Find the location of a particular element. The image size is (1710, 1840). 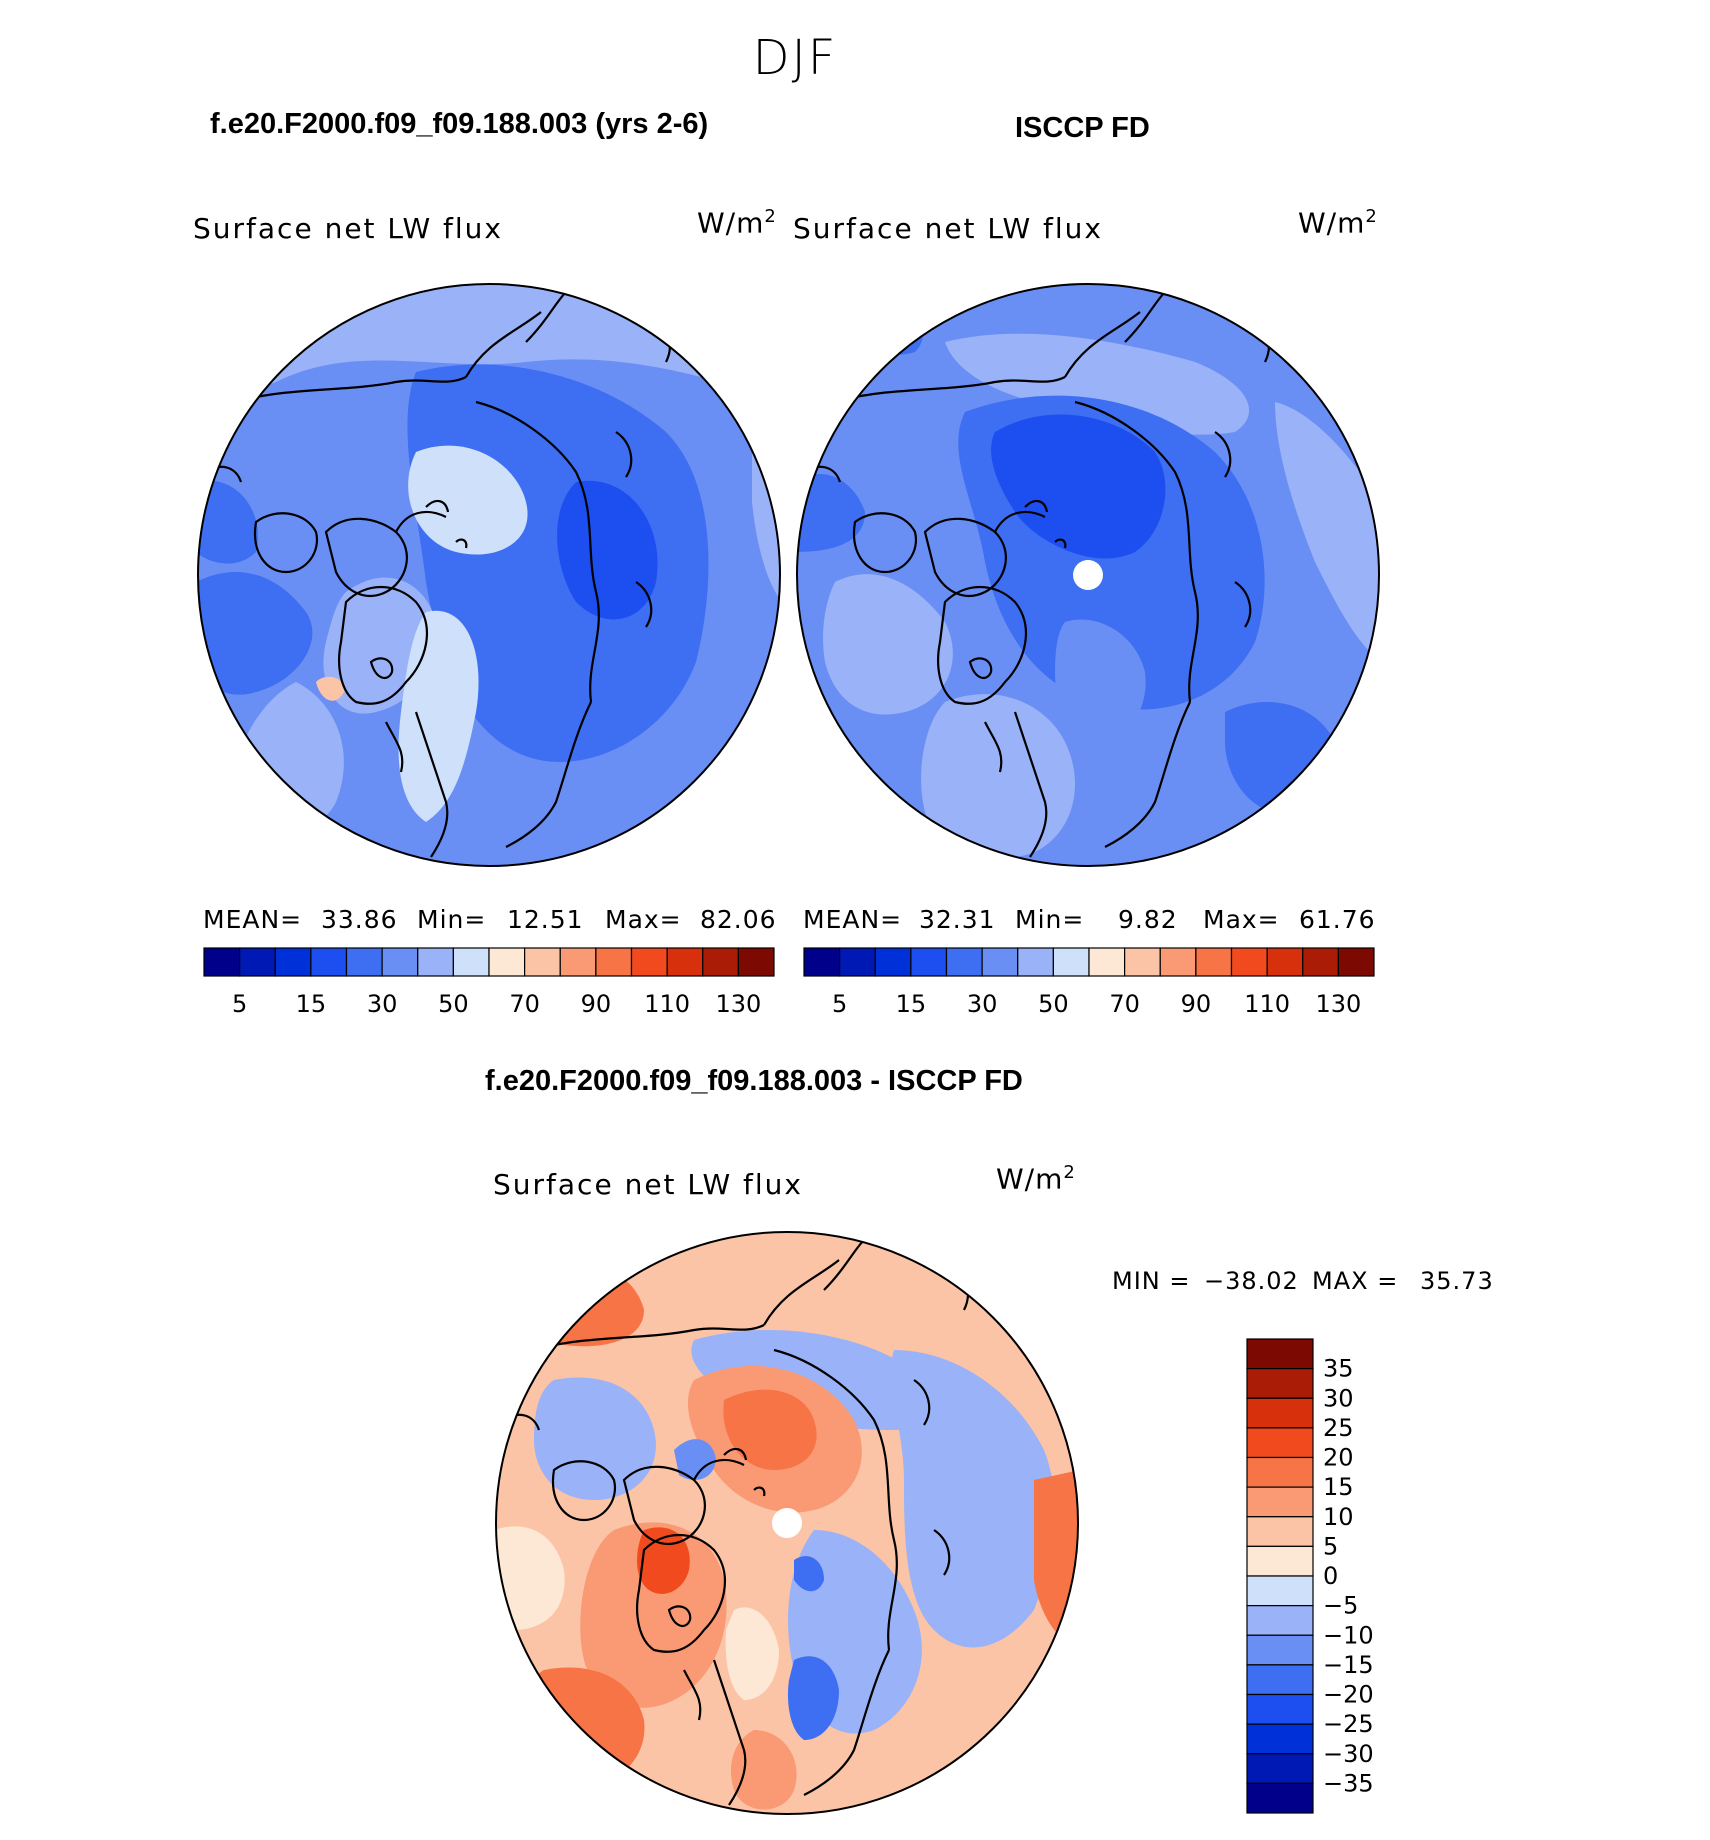

min-label: Min= is located at coordinates (1050, 919).